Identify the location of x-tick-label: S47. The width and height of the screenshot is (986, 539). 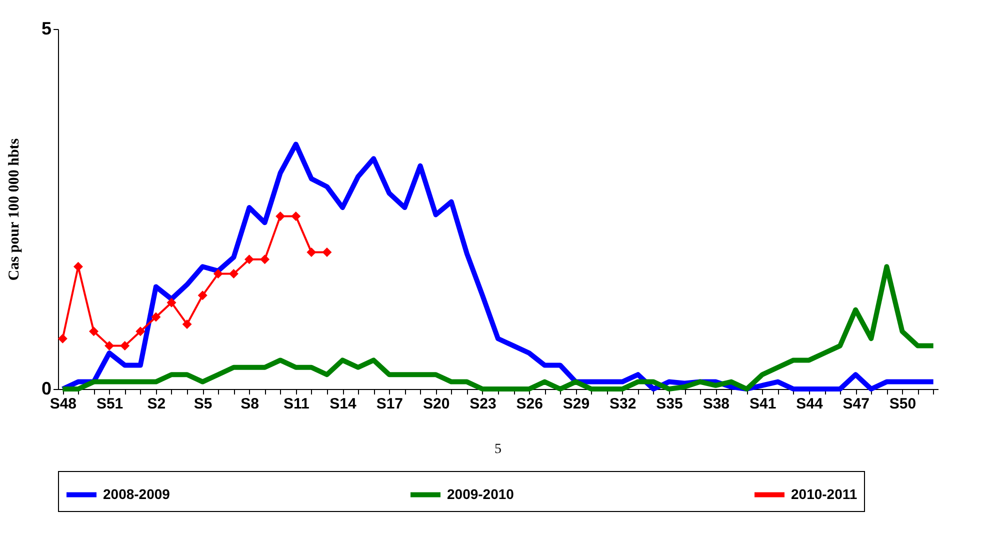
(856, 404).